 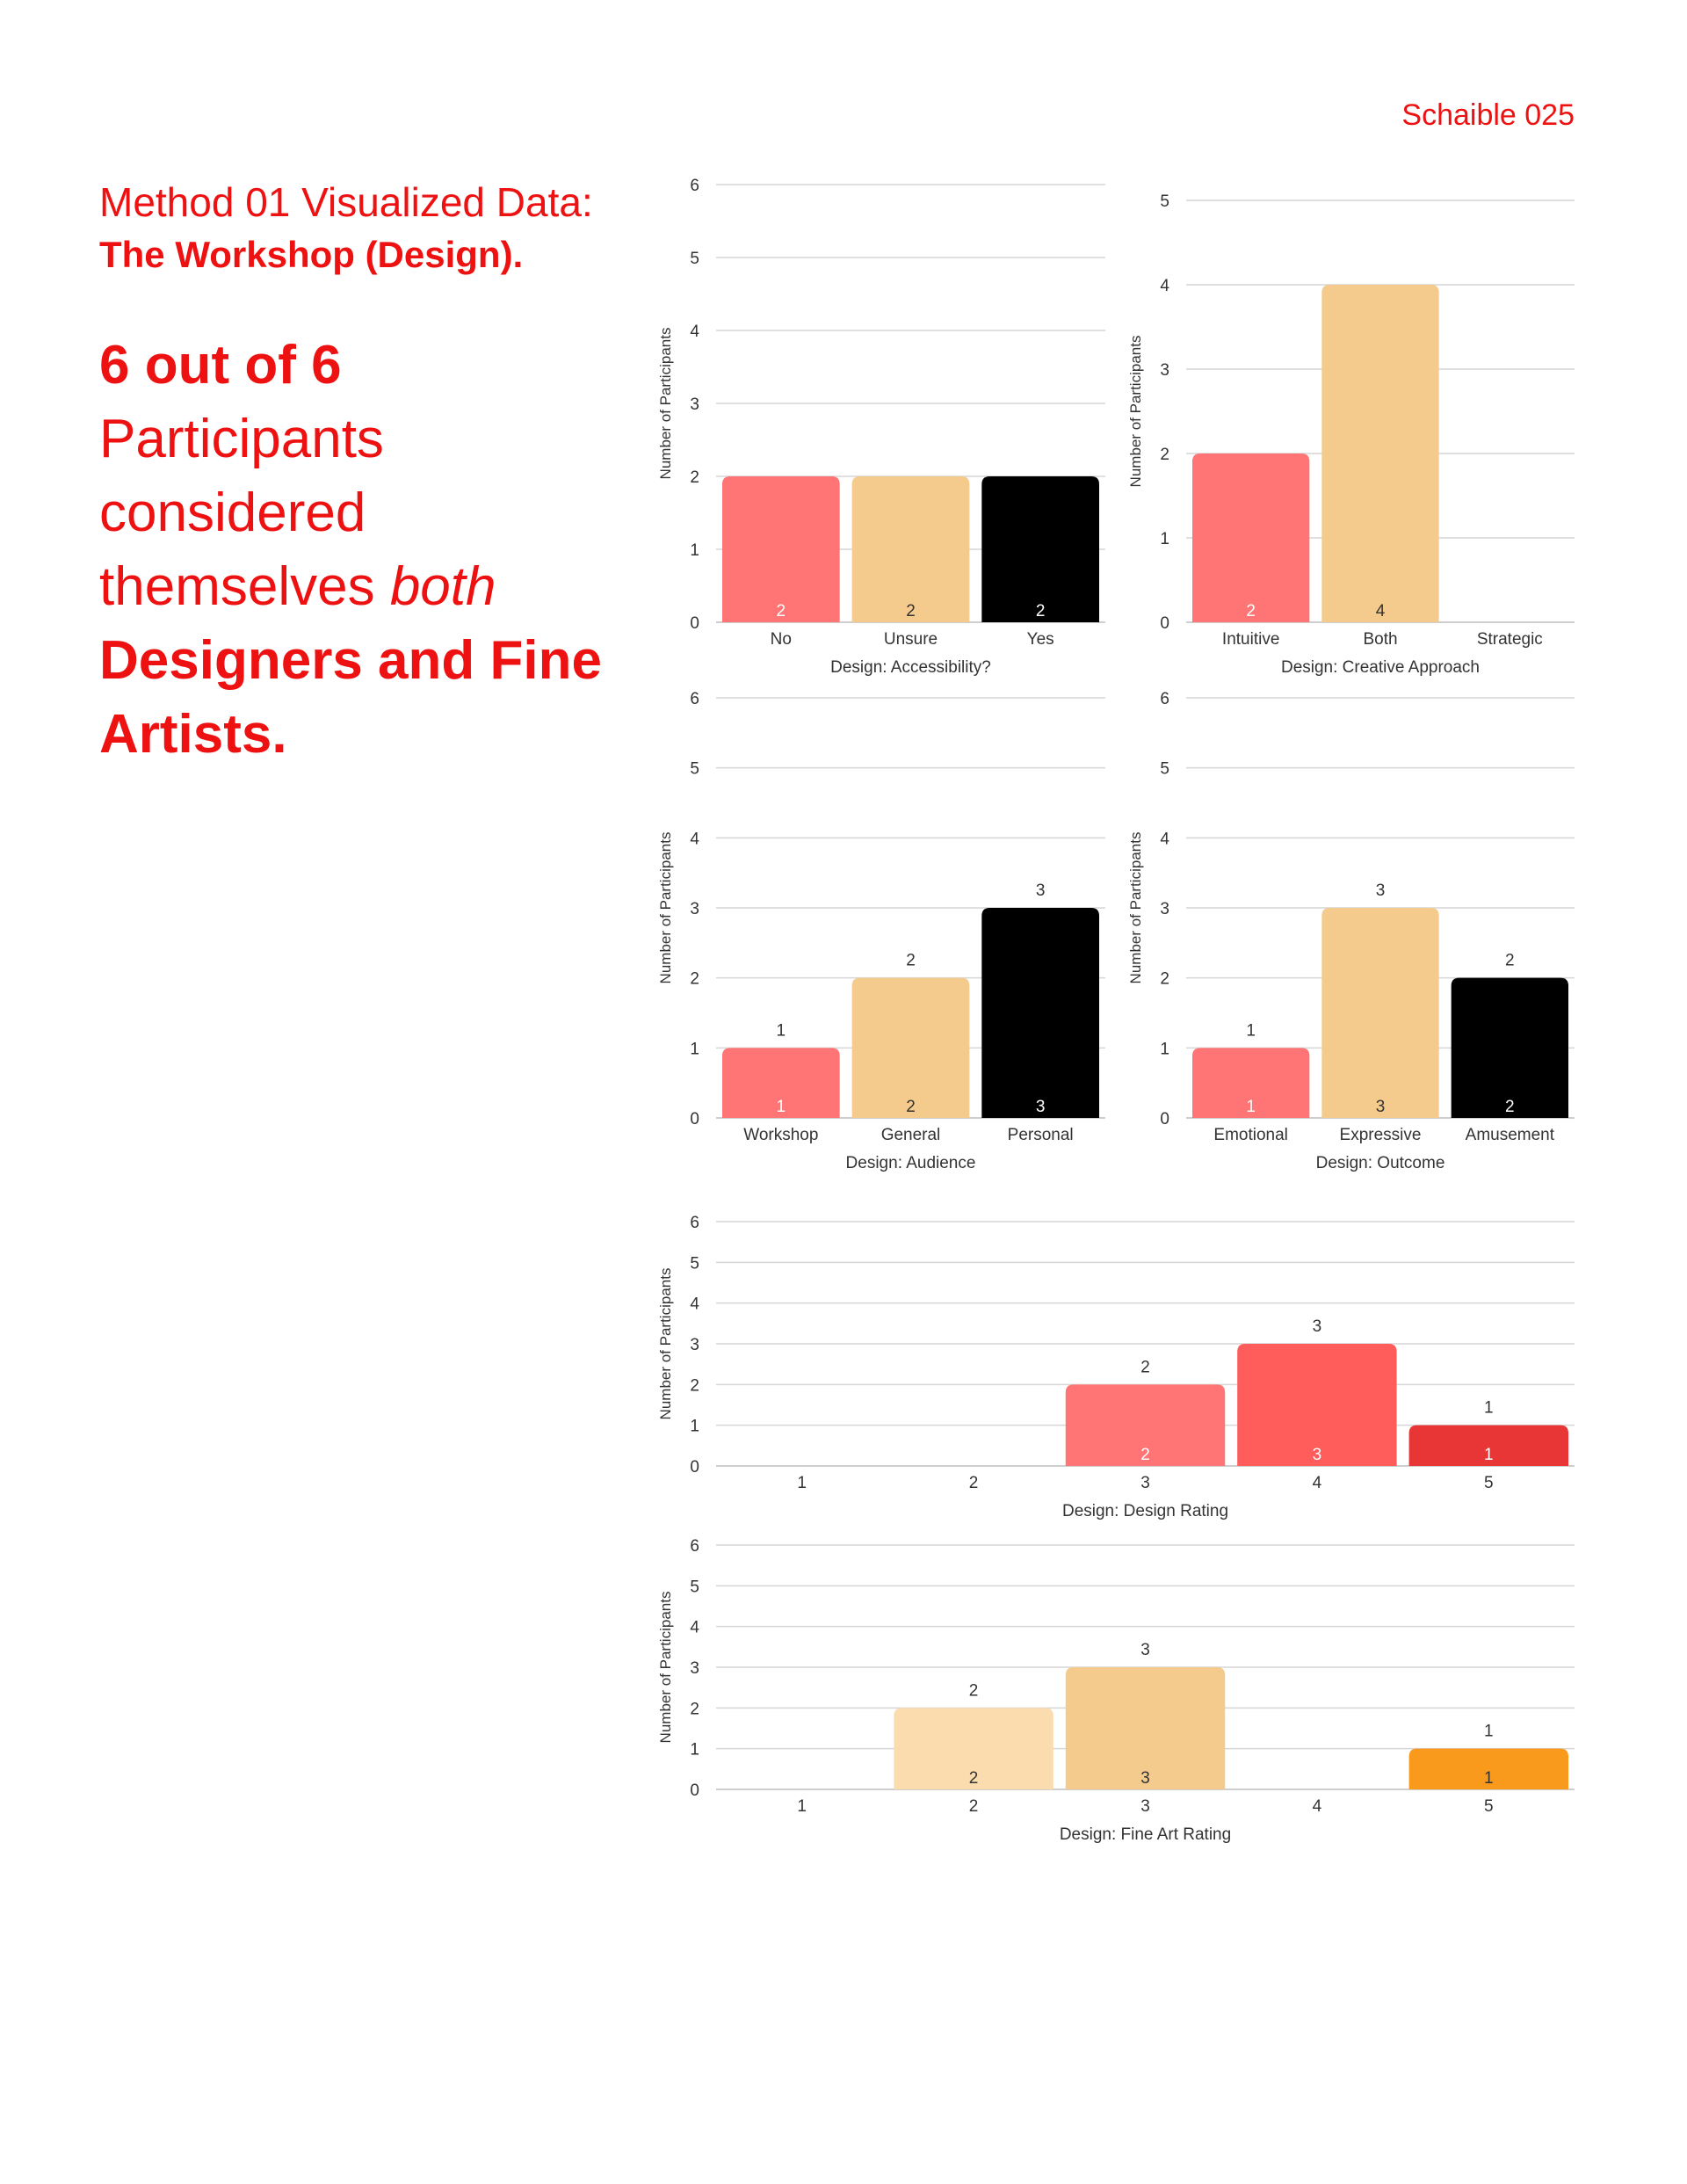 I want to click on page-number: Schaible 025, so click(x=1488, y=115).